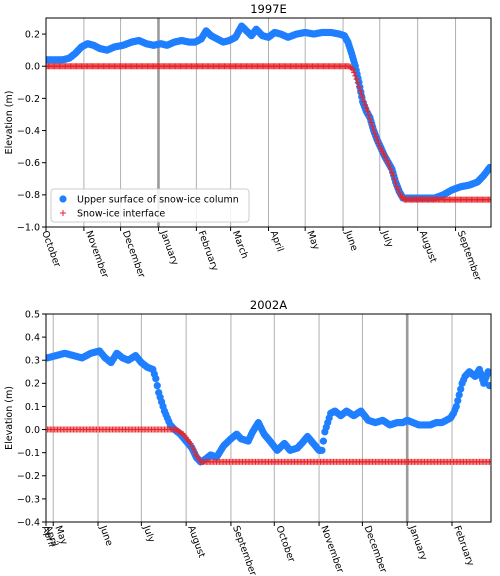  Describe the element at coordinates (244, 550) in the screenshot. I see `month-label: September` at that location.